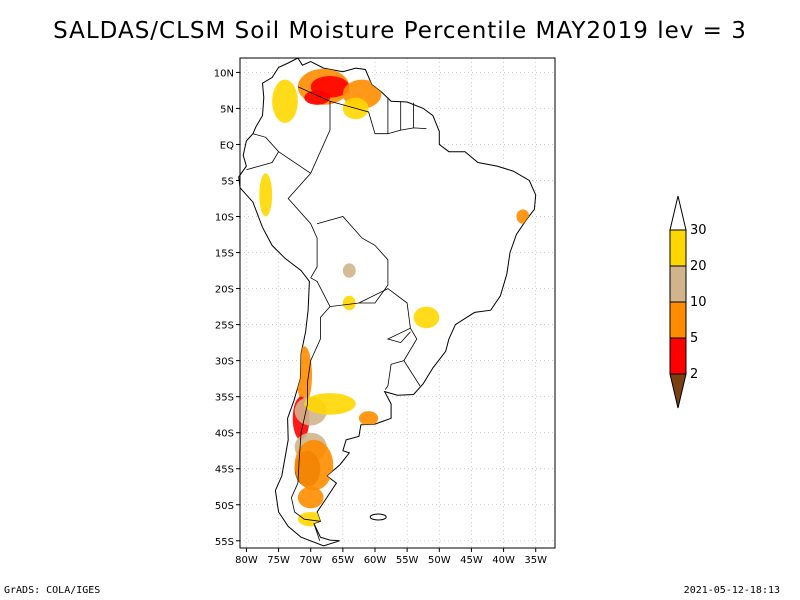 This screenshot has height=600, width=800. I want to click on lon-tick-label: 55W, so click(407, 560).